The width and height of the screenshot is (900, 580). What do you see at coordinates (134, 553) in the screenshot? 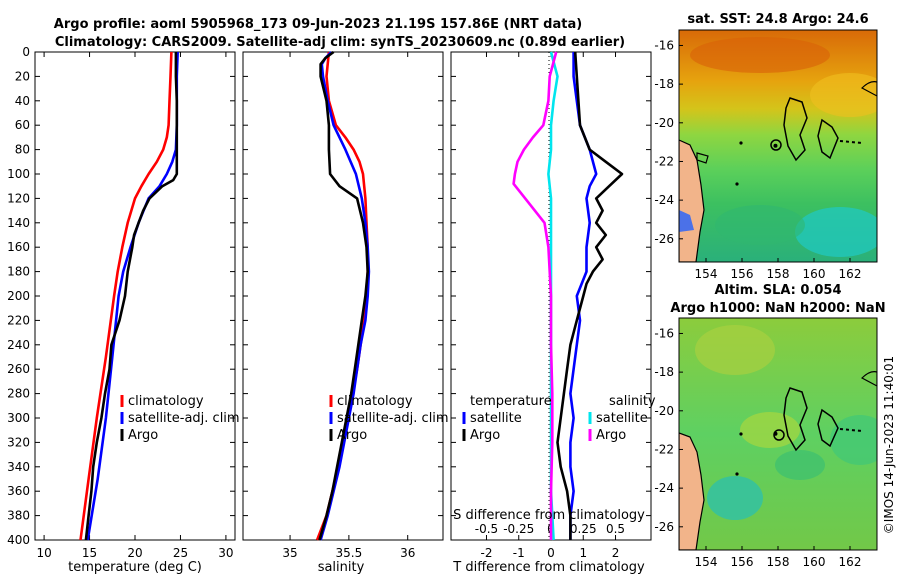
I see `x-tick-label: 20` at bounding box center [134, 553].